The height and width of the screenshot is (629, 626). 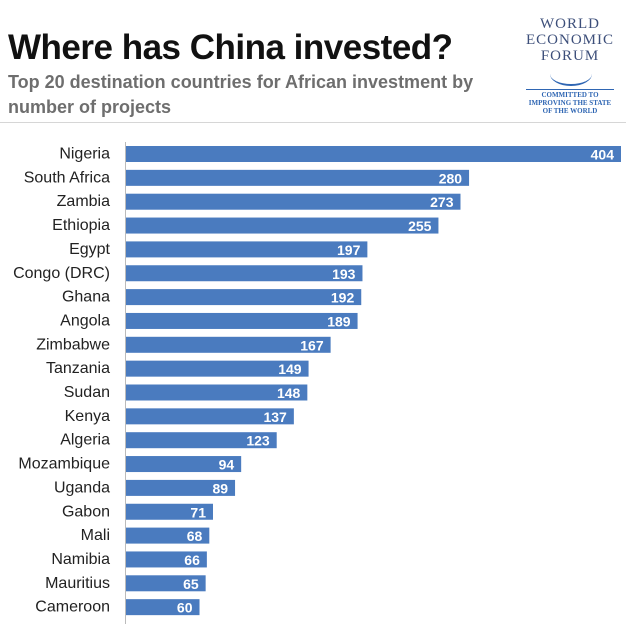 What do you see at coordinates (198, 512) in the screenshot?
I see `data-label: 71` at bounding box center [198, 512].